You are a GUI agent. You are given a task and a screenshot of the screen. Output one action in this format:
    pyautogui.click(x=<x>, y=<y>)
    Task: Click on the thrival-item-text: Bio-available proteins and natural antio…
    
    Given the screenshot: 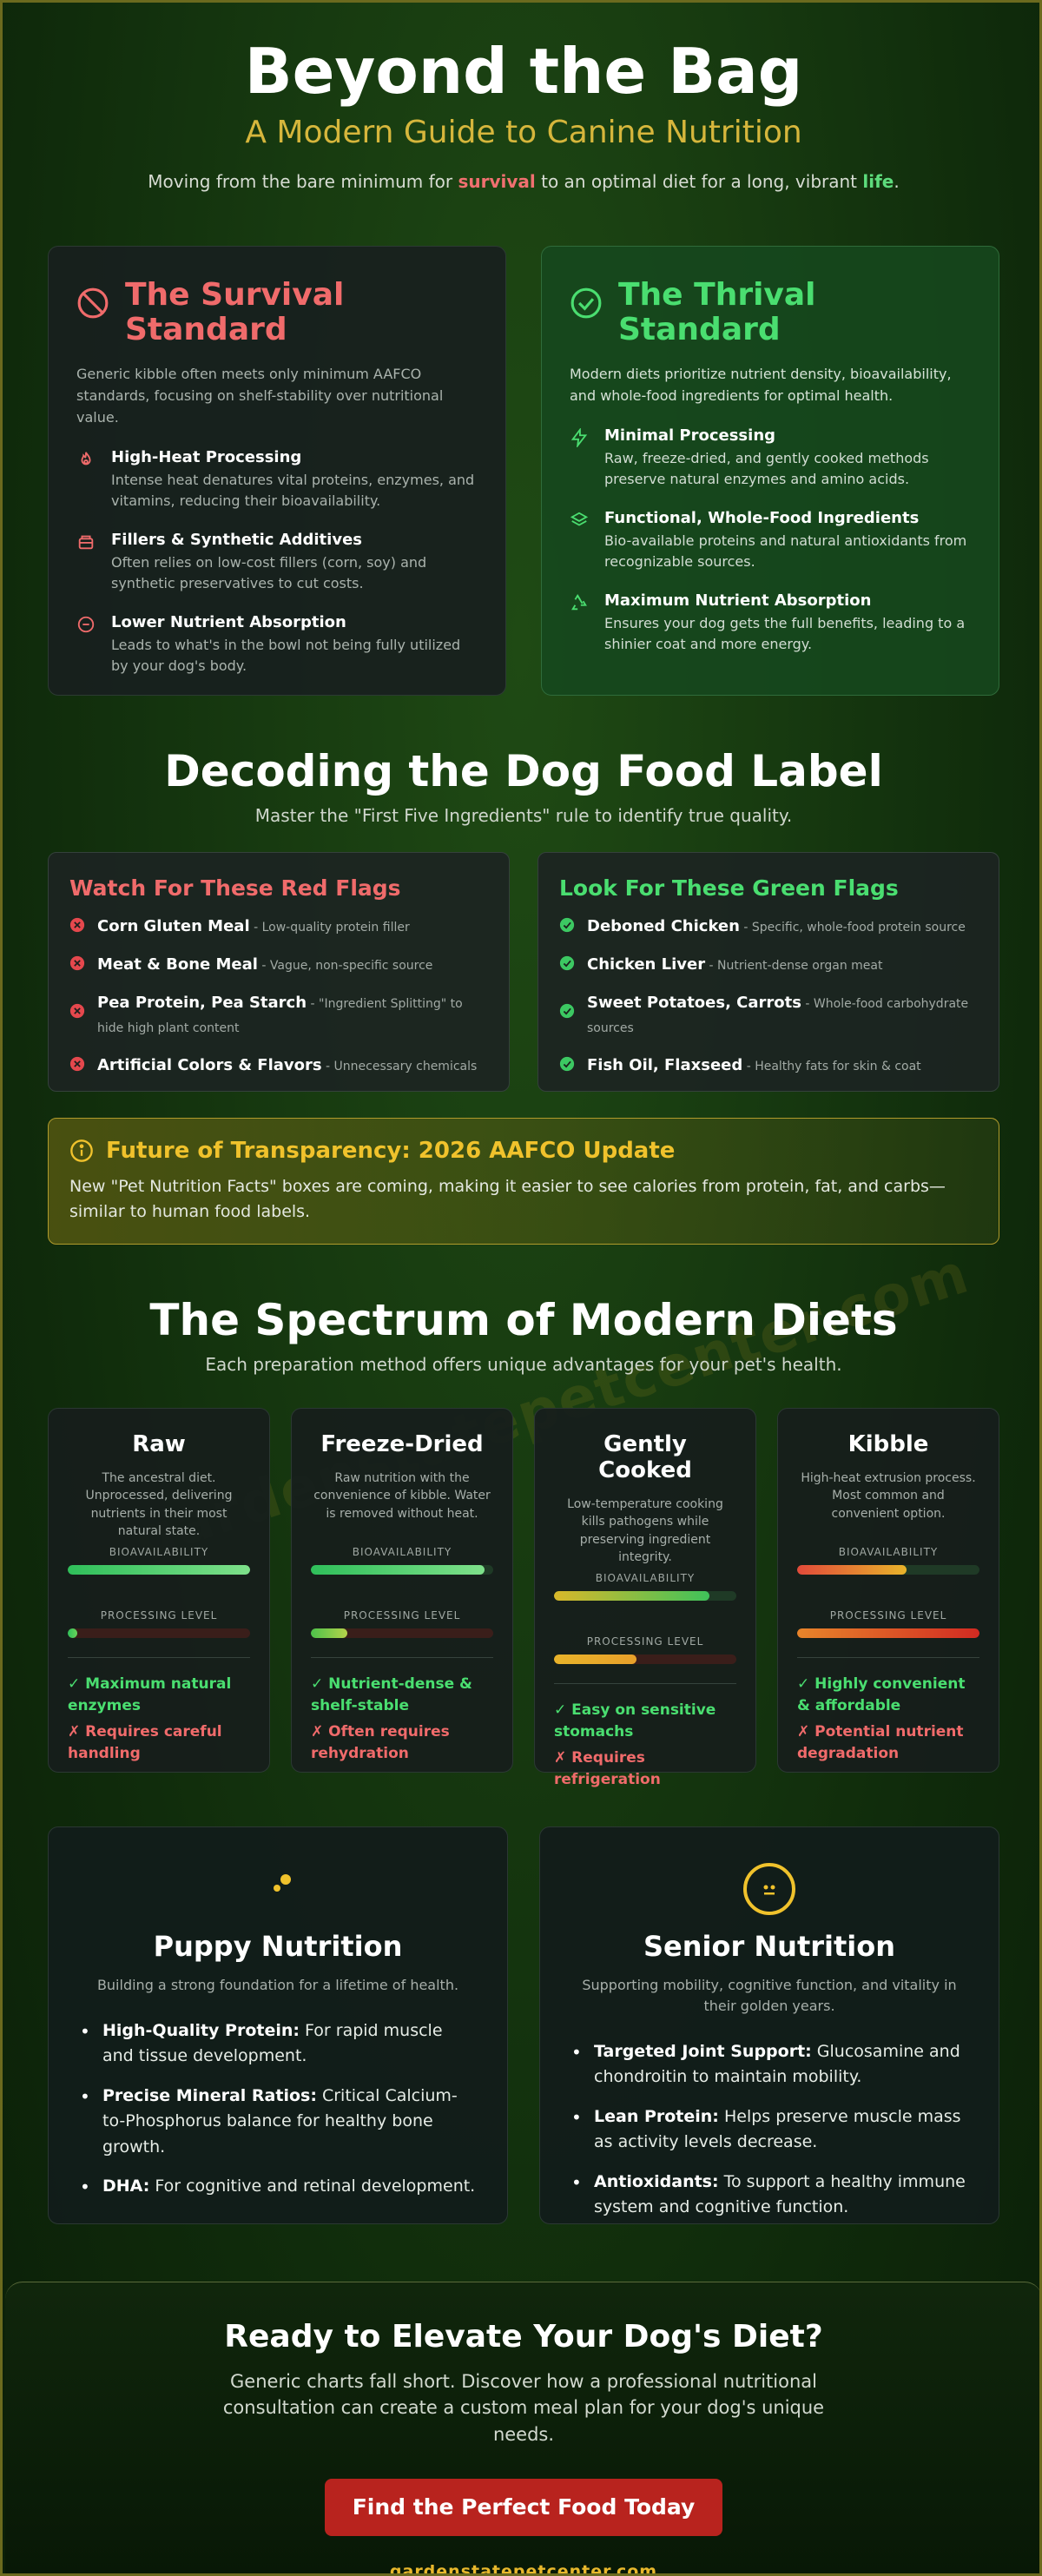 What is the action you would take?
    pyautogui.click(x=785, y=551)
    